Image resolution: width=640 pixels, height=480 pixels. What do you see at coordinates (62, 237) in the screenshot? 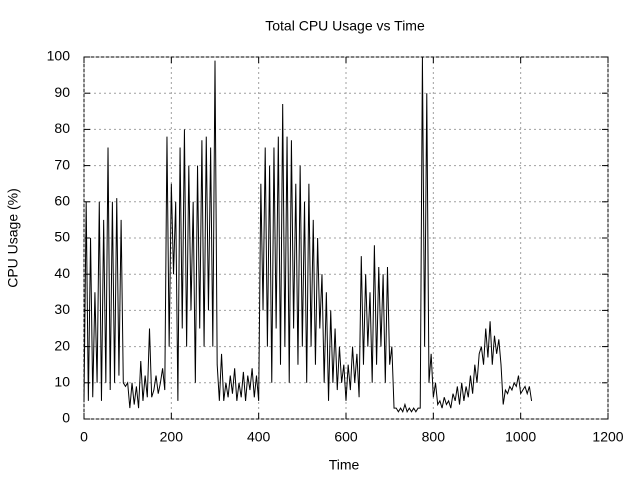
I see `y-tick-label: 50` at bounding box center [62, 237].